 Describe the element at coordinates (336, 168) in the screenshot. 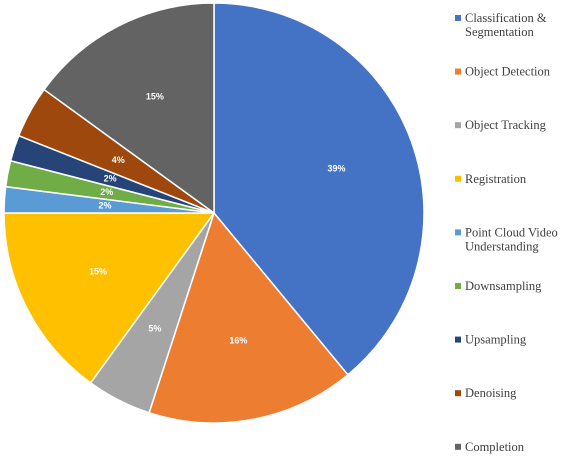

I see `pie-data-label-0: 39%` at that location.